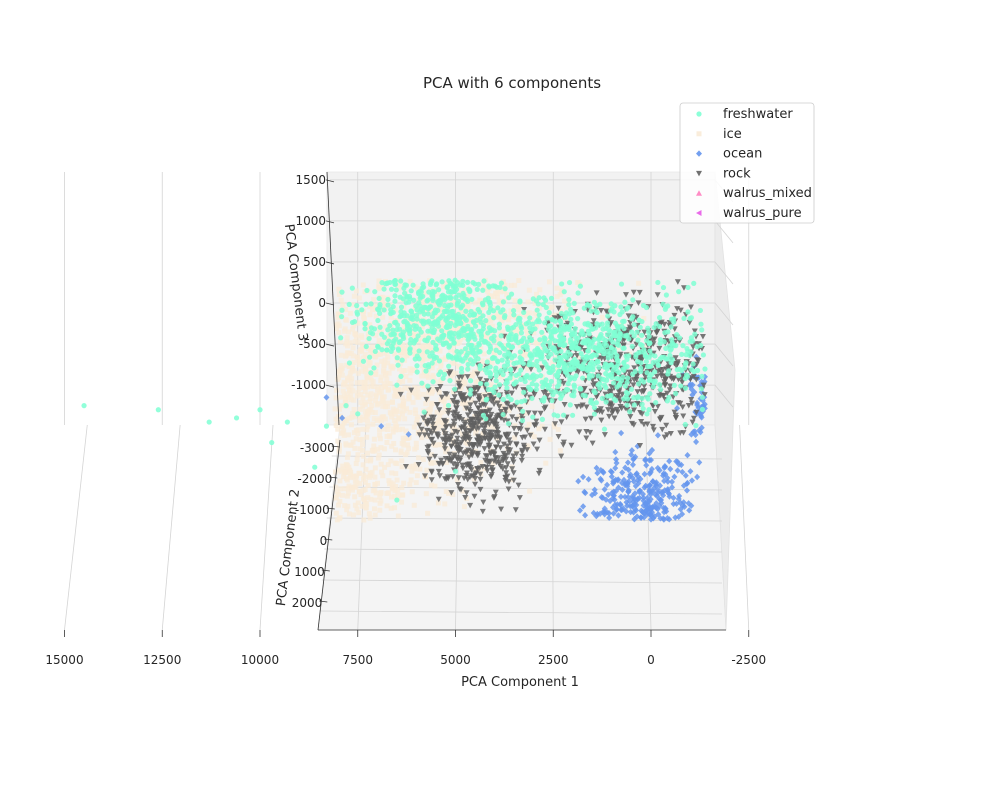 Image resolution: width=1000 pixels, height=800 pixels. I want to click on legend-frame, so click(747, 163).